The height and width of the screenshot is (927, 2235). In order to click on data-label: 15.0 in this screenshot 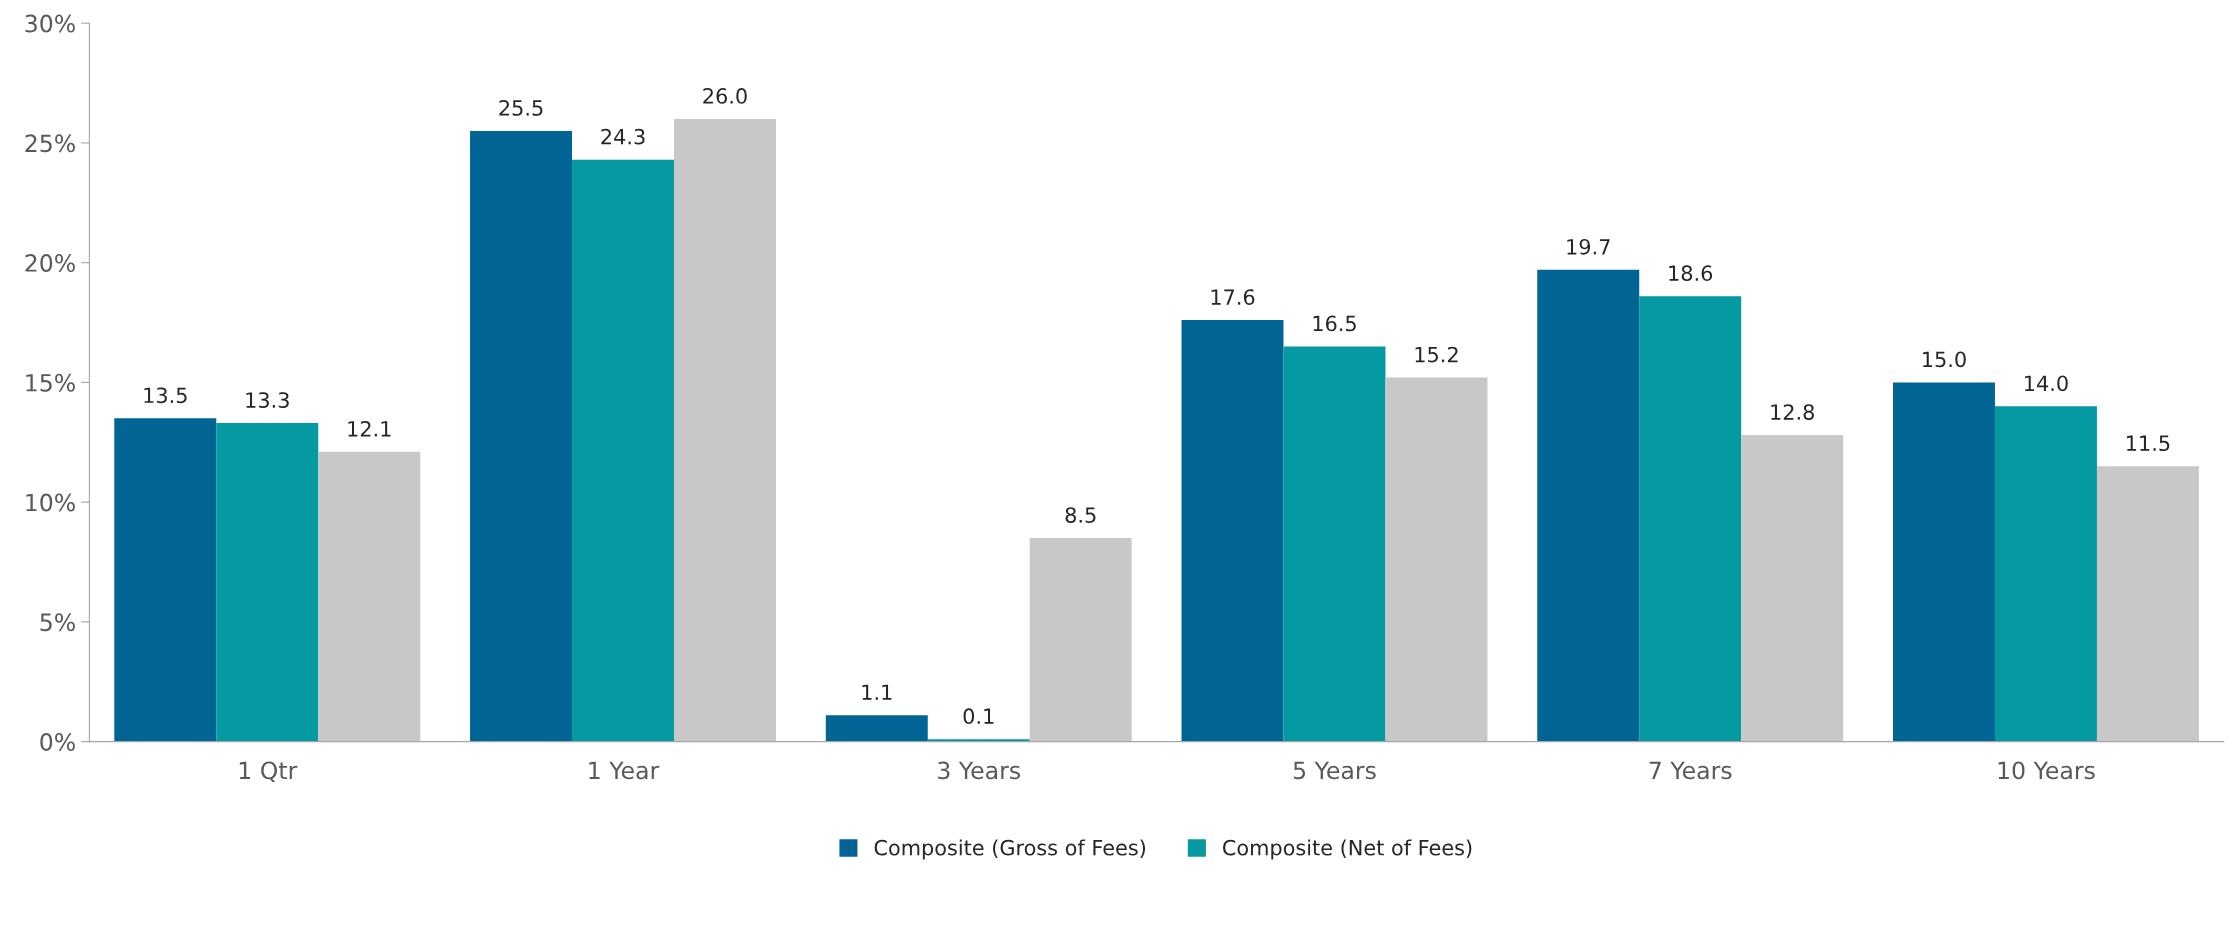, I will do `click(1944, 359)`.